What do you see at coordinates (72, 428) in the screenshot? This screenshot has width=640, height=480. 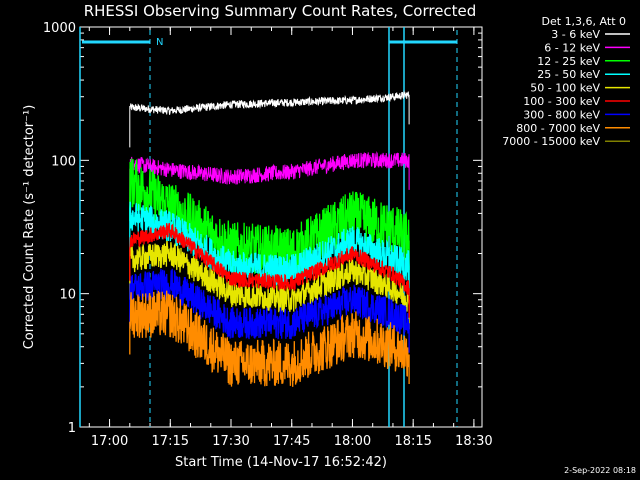 I see `y-tick-label: 1` at bounding box center [72, 428].